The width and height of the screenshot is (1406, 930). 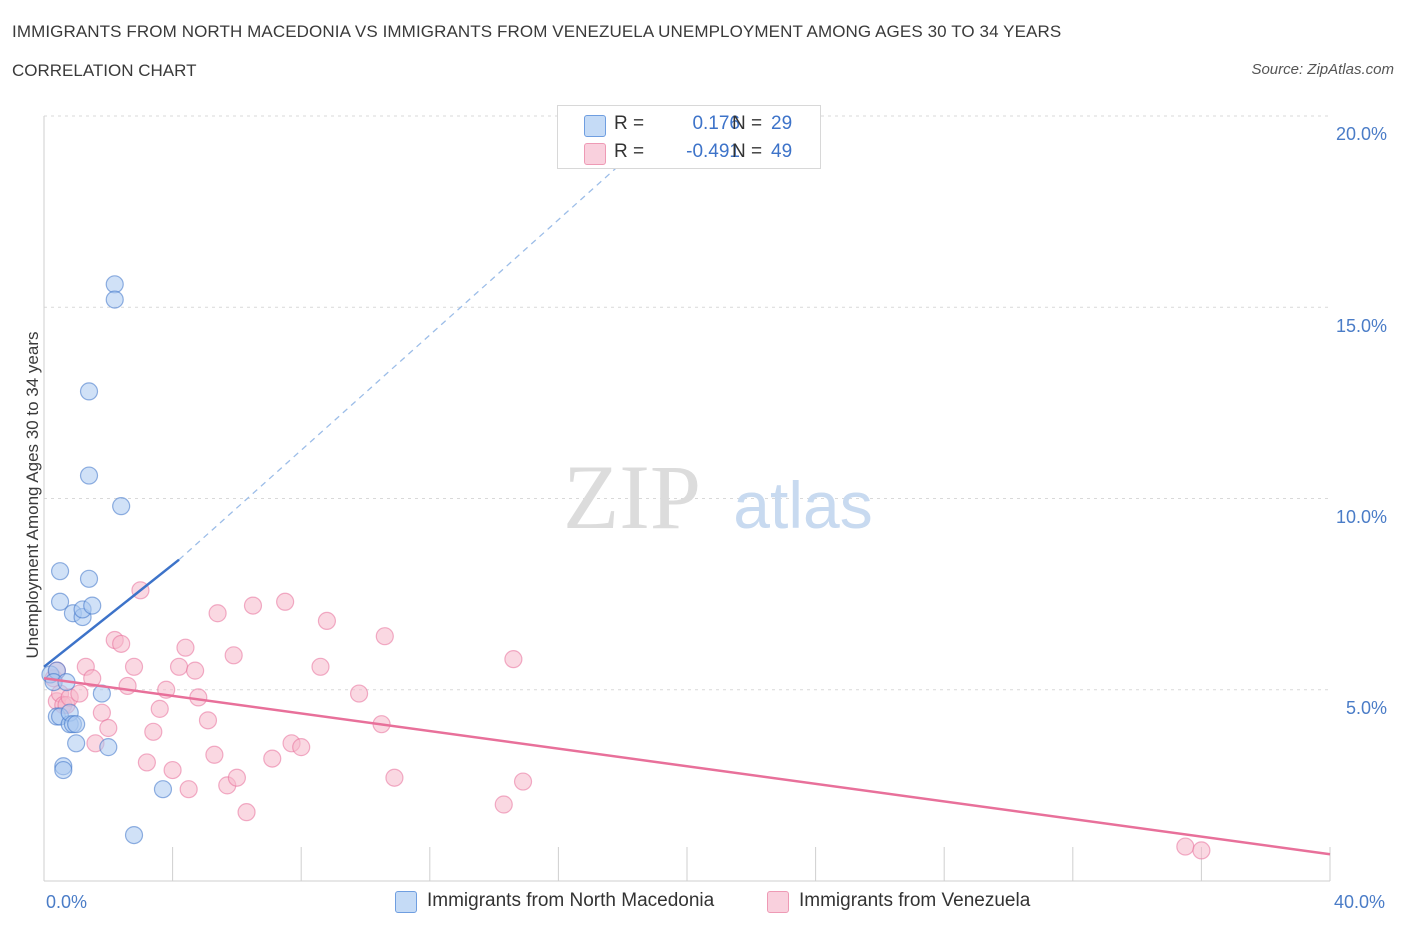 I want to click on bottom-legend-swatch-pink, so click(x=778, y=902).